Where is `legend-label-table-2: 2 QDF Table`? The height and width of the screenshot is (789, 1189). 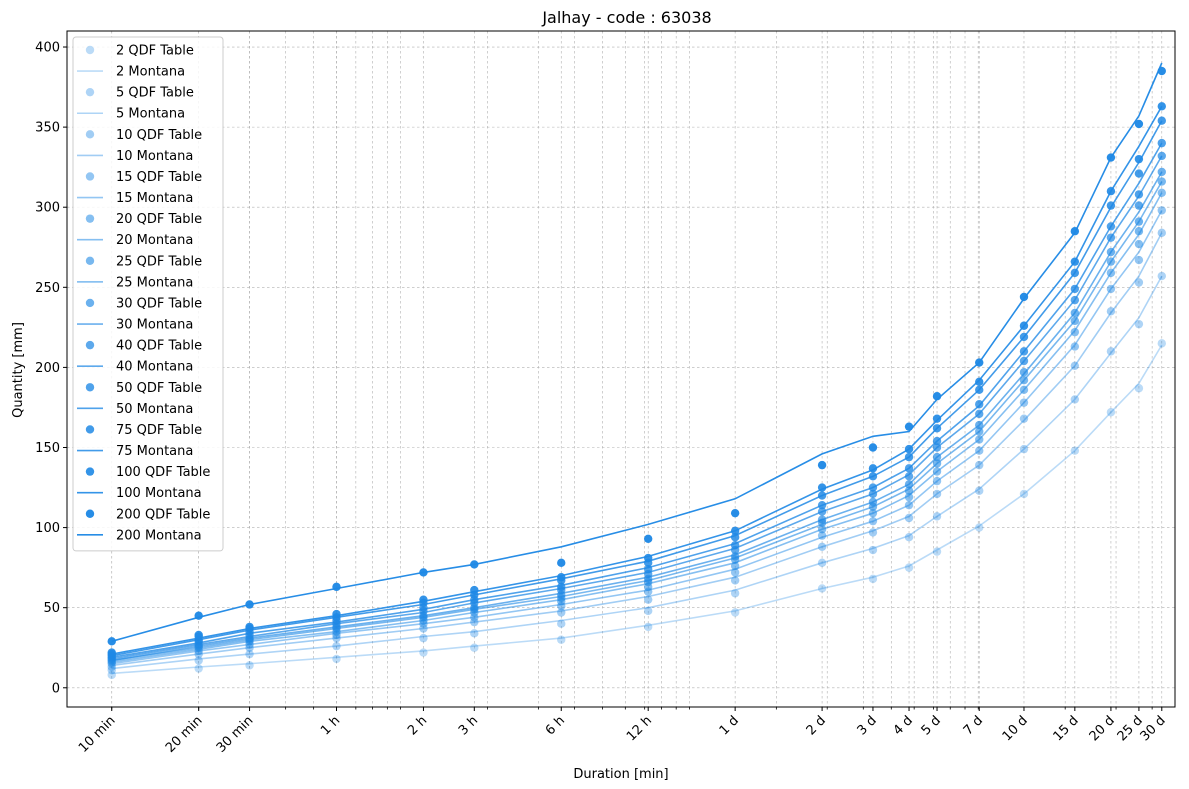
legend-label-table-2: 2 QDF Table is located at coordinates (155, 51).